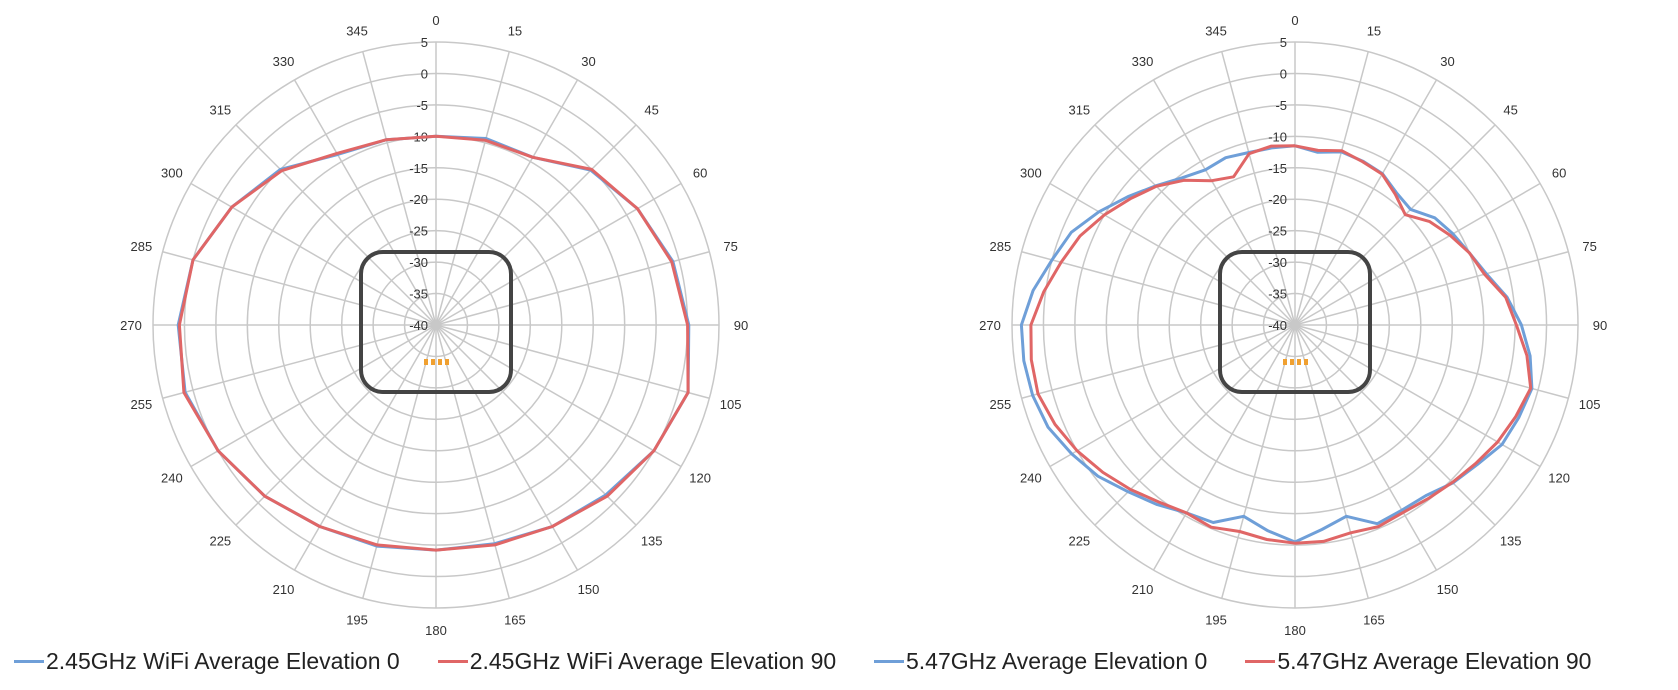 This screenshot has height=690, width=1678. What do you see at coordinates (223, 661) in the screenshot?
I see `legend-label: 2.45GHz WiFi Average Elevation 0` at bounding box center [223, 661].